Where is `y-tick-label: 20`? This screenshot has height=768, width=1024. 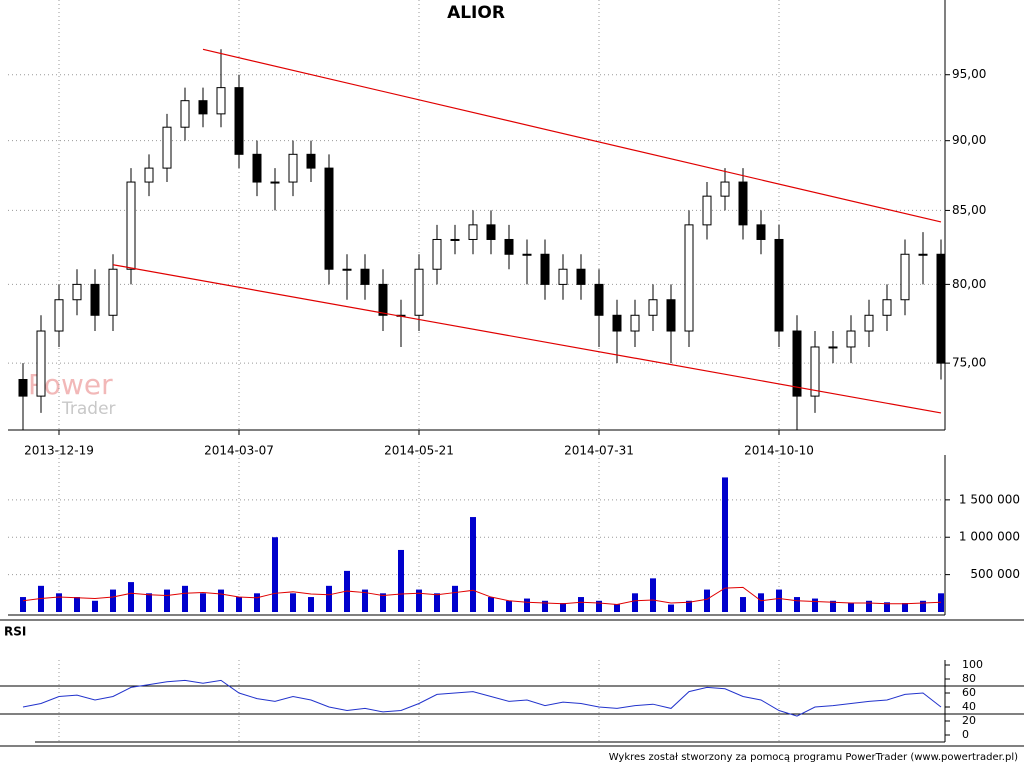
y-tick-label: 20 is located at coordinates (969, 720).